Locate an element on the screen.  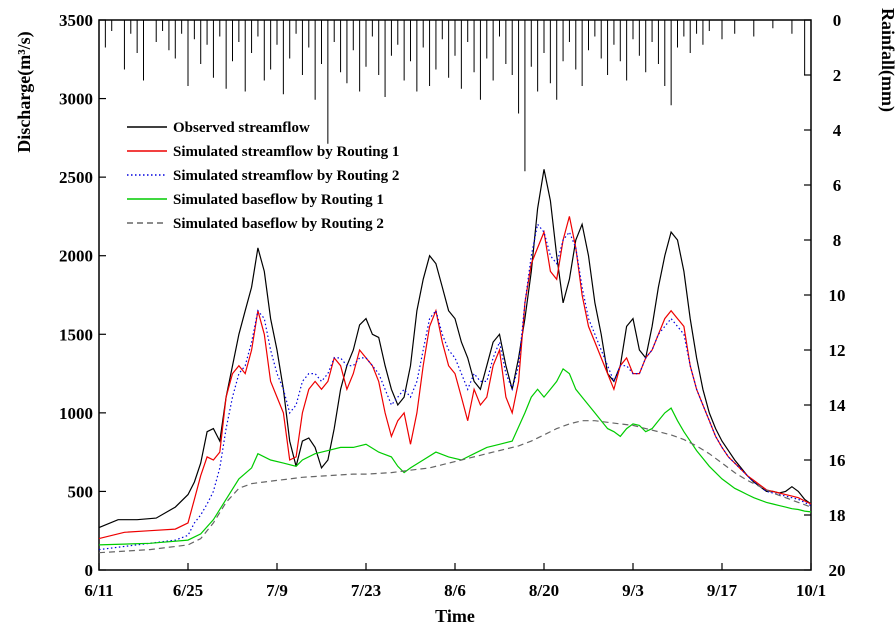
x-tick-label: 6/11 is located at coordinates (98, 590).